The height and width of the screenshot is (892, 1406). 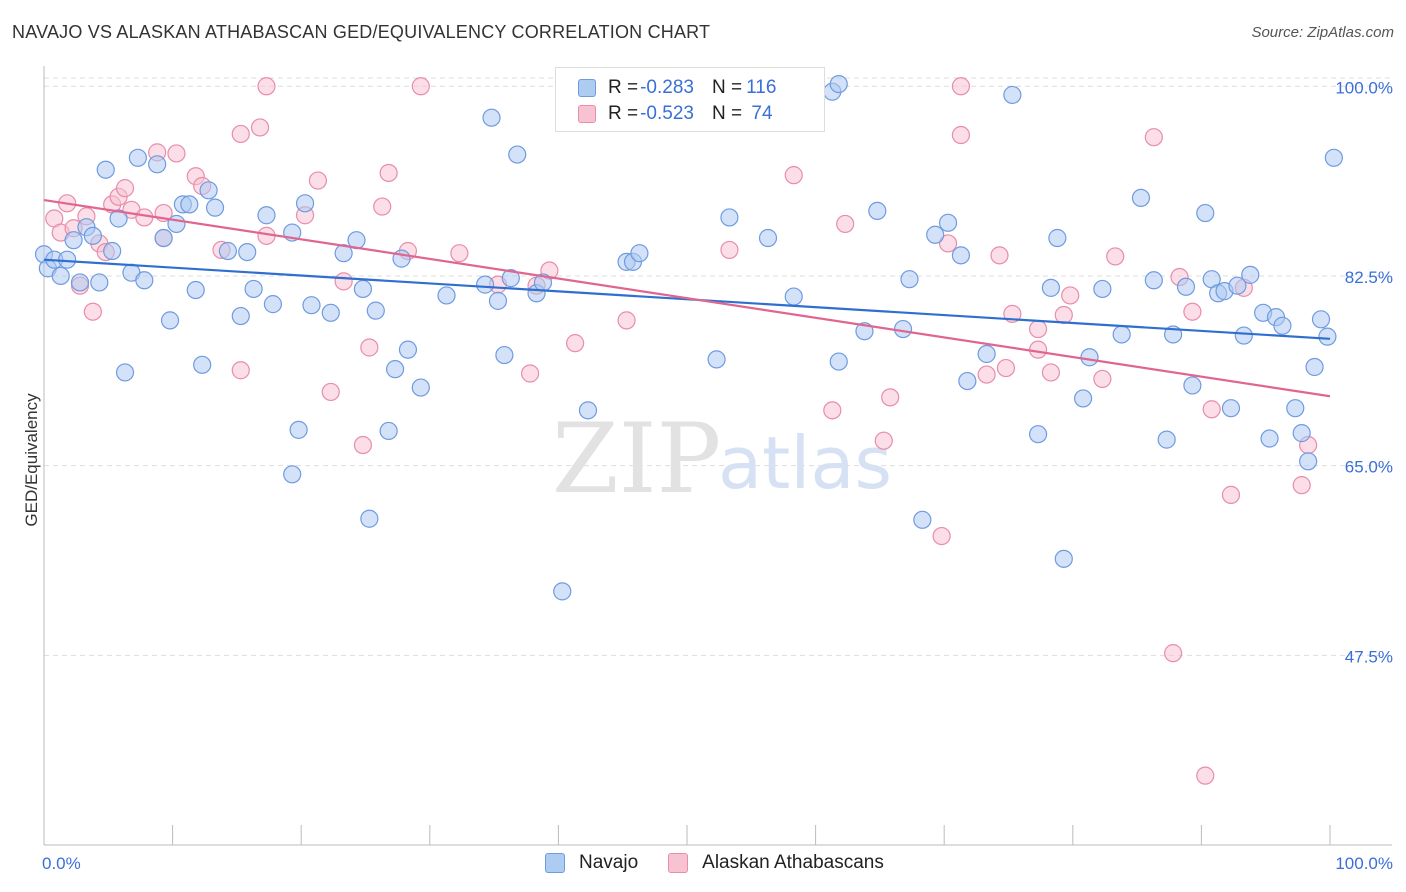 I want to click on legend-item-athabascan: Alaskan Athabascans, so click(x=776, y=863).